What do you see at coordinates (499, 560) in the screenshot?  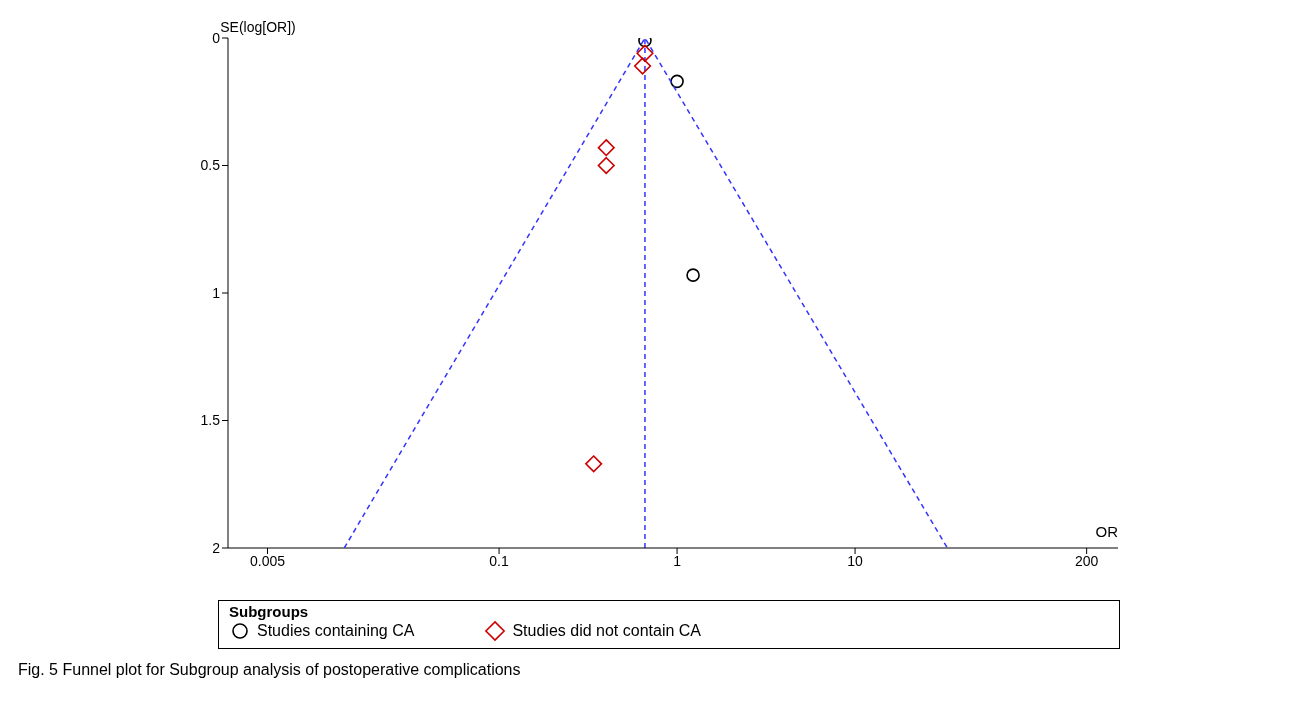 I see `x-tick-label: 0.1` at bounding box center [499, 560].